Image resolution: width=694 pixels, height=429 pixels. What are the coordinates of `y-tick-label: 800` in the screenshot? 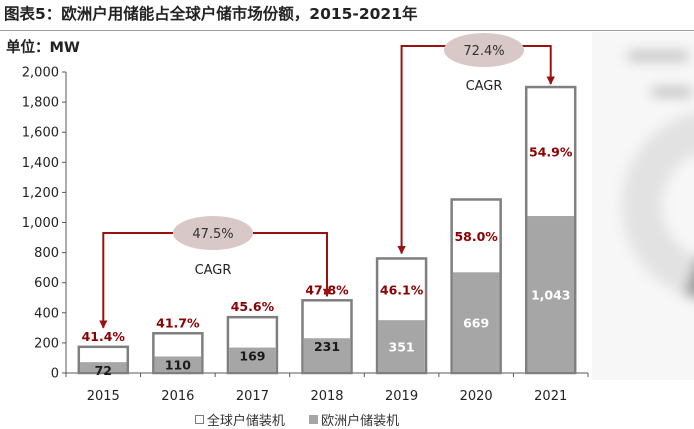 It's located at (46, 253).